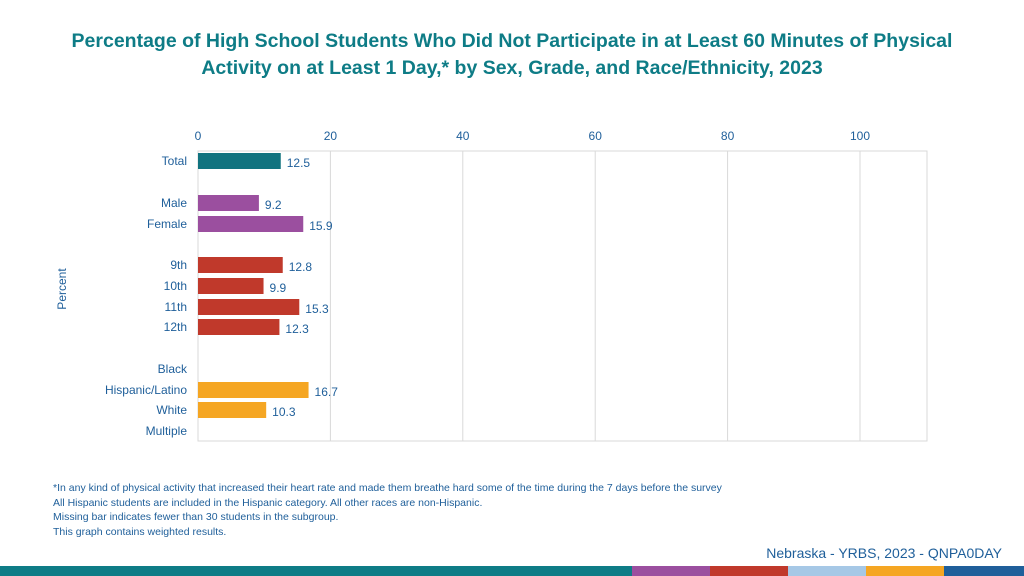 This screenshot has height=576, width=1024. Describe the element at coordinates (299, 163) in the screenshot. I see `data-label: 12.5` at that location.